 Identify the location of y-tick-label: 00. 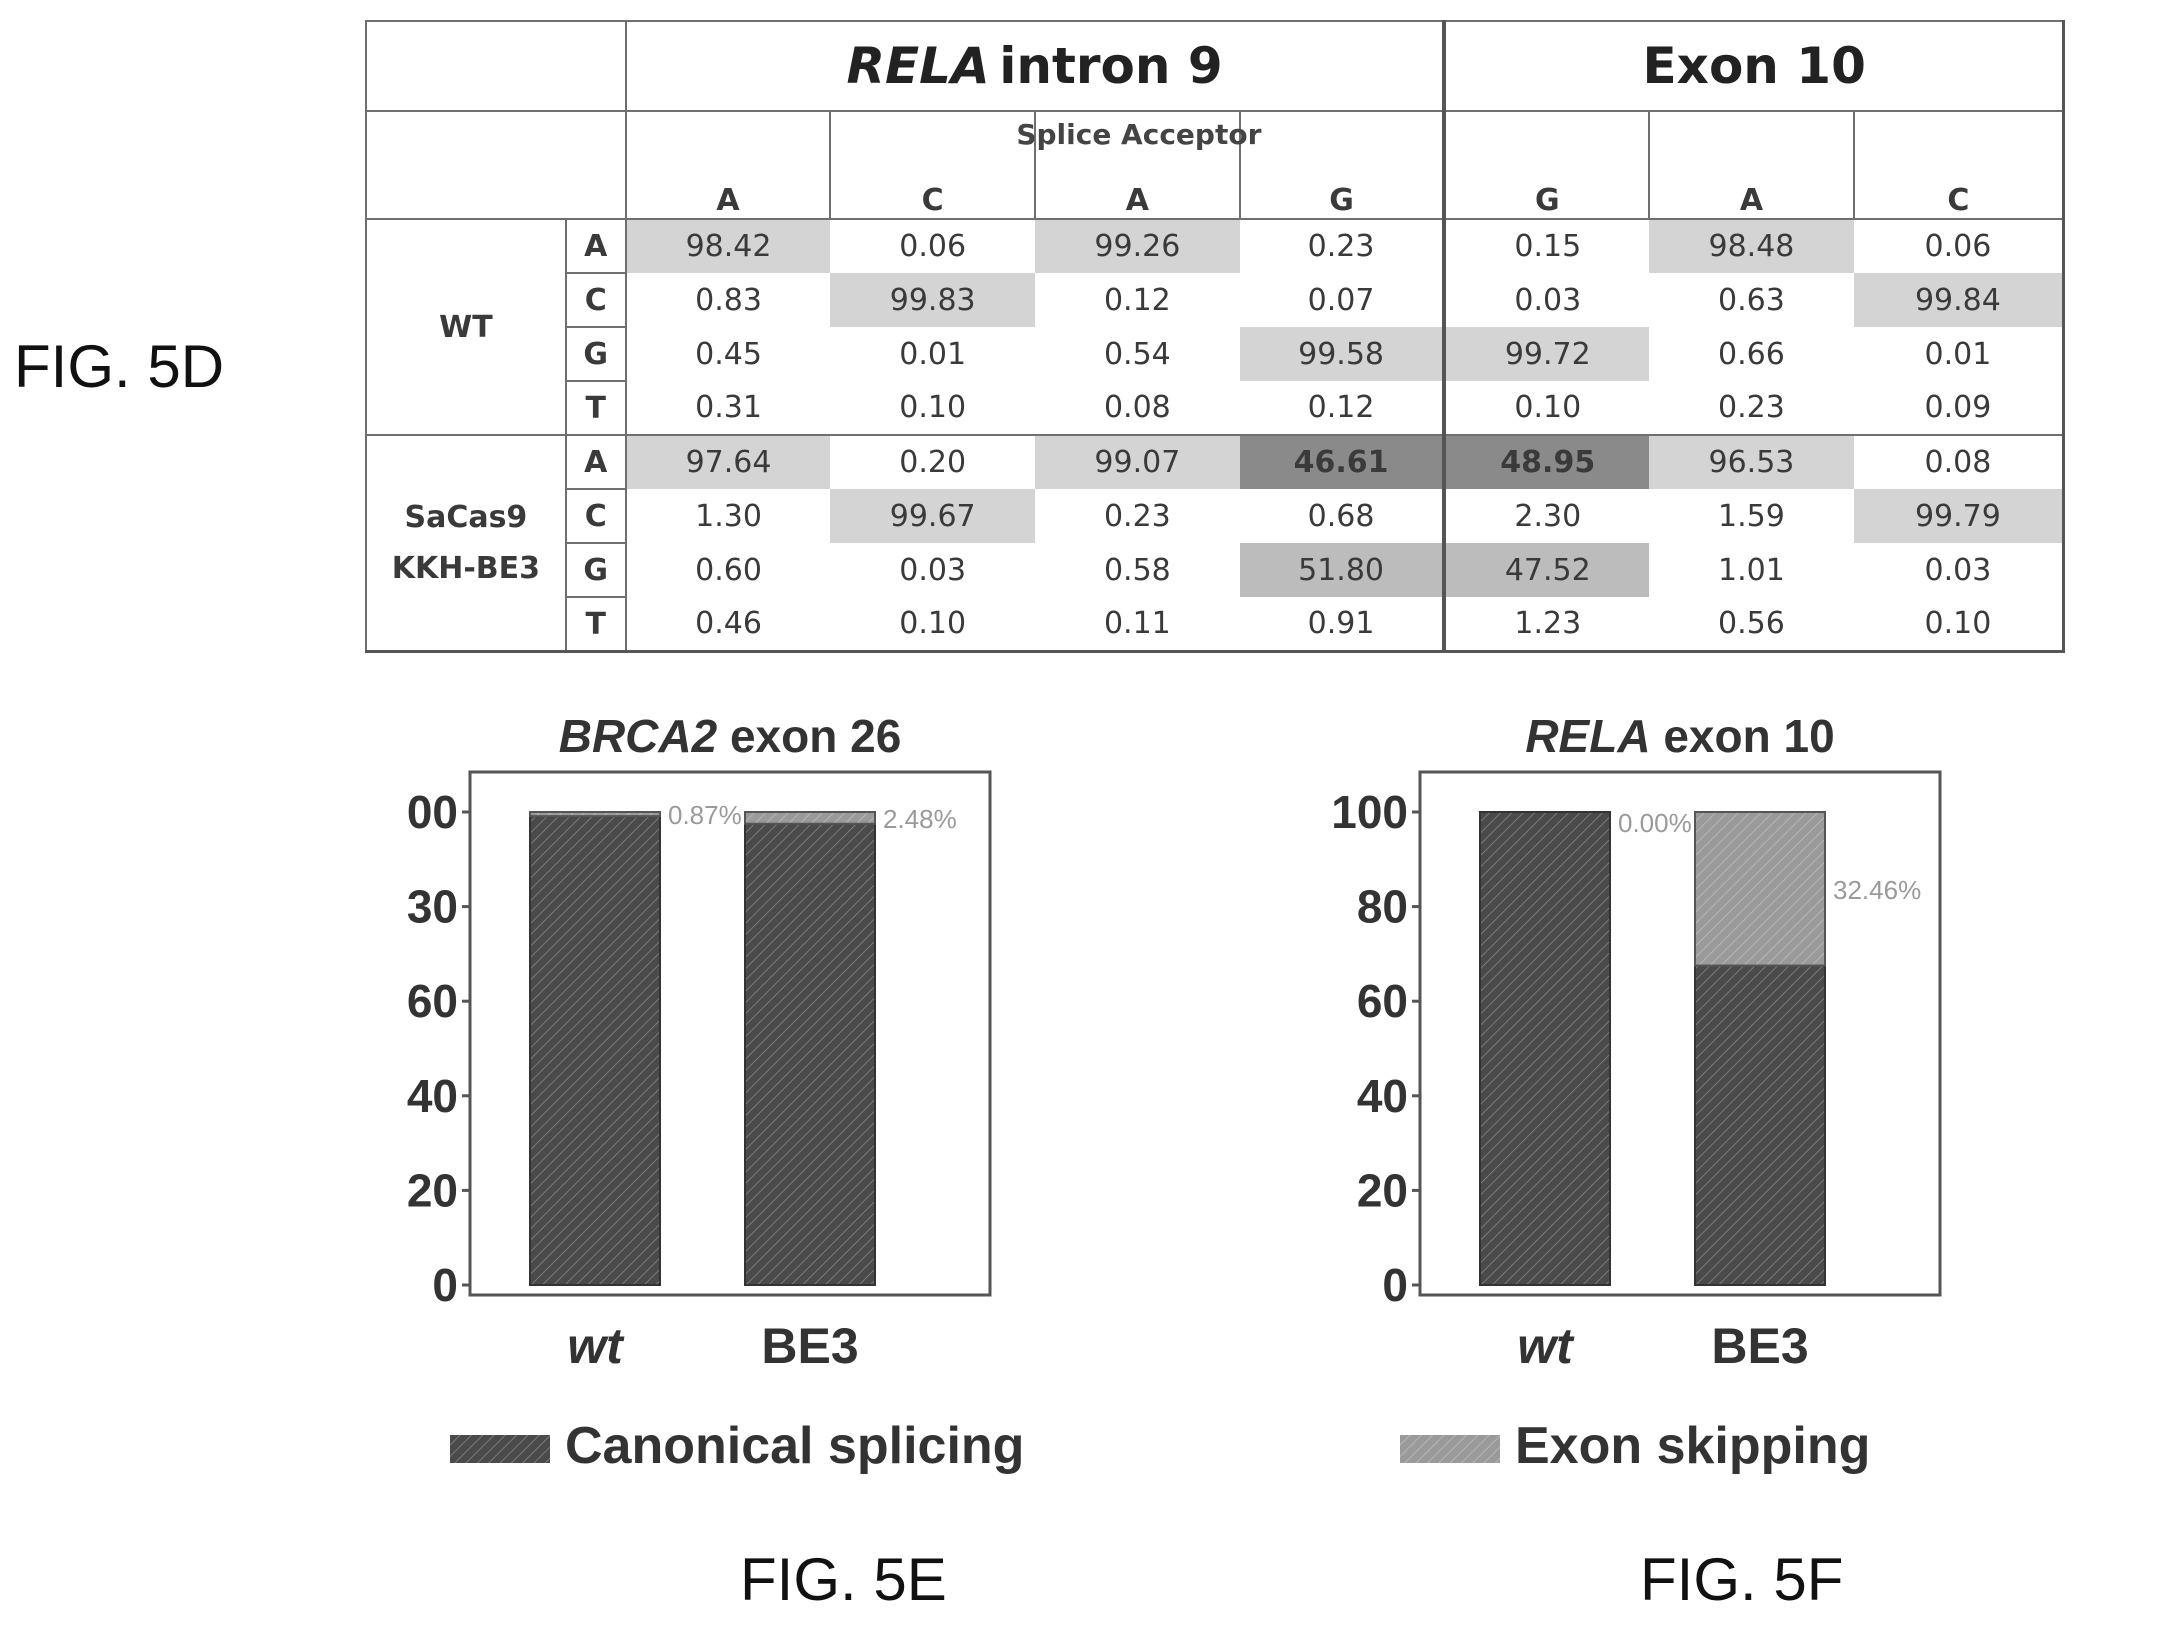
(432, 812).